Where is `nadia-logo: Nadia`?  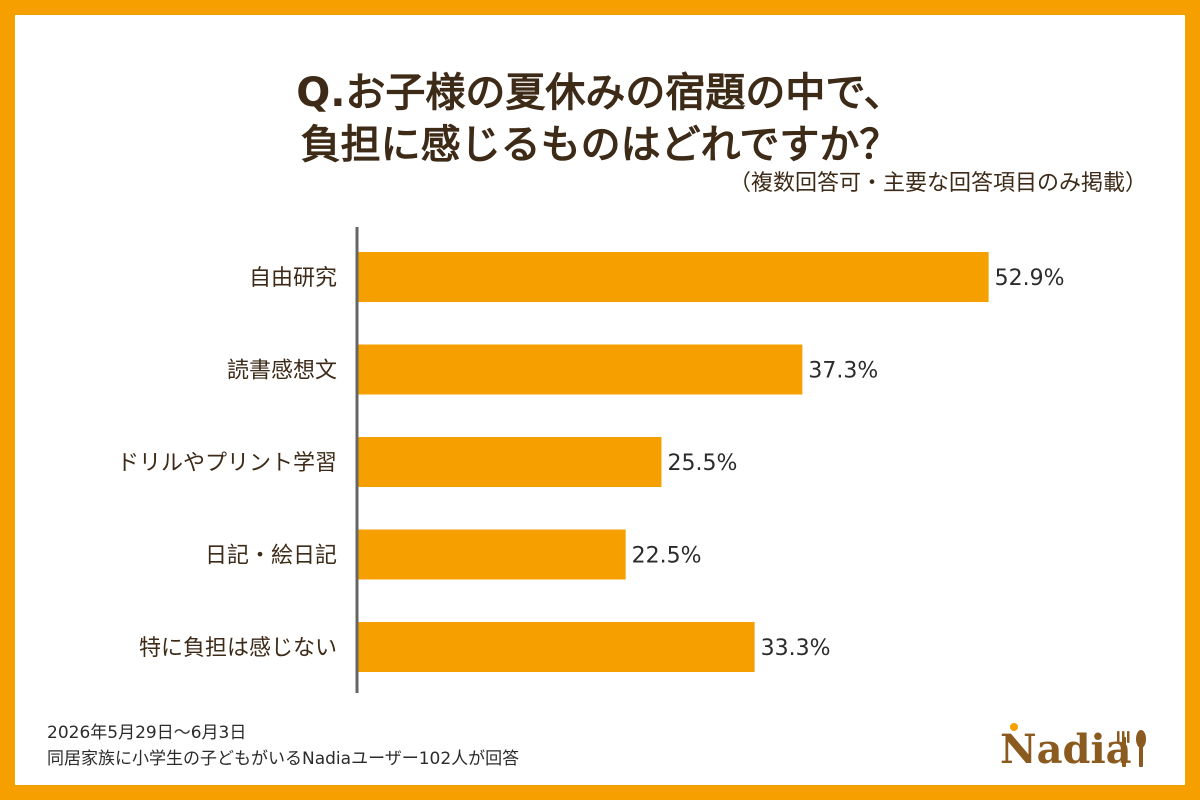
nadia-logo: Nadia is located at coordinates (1073, 748).